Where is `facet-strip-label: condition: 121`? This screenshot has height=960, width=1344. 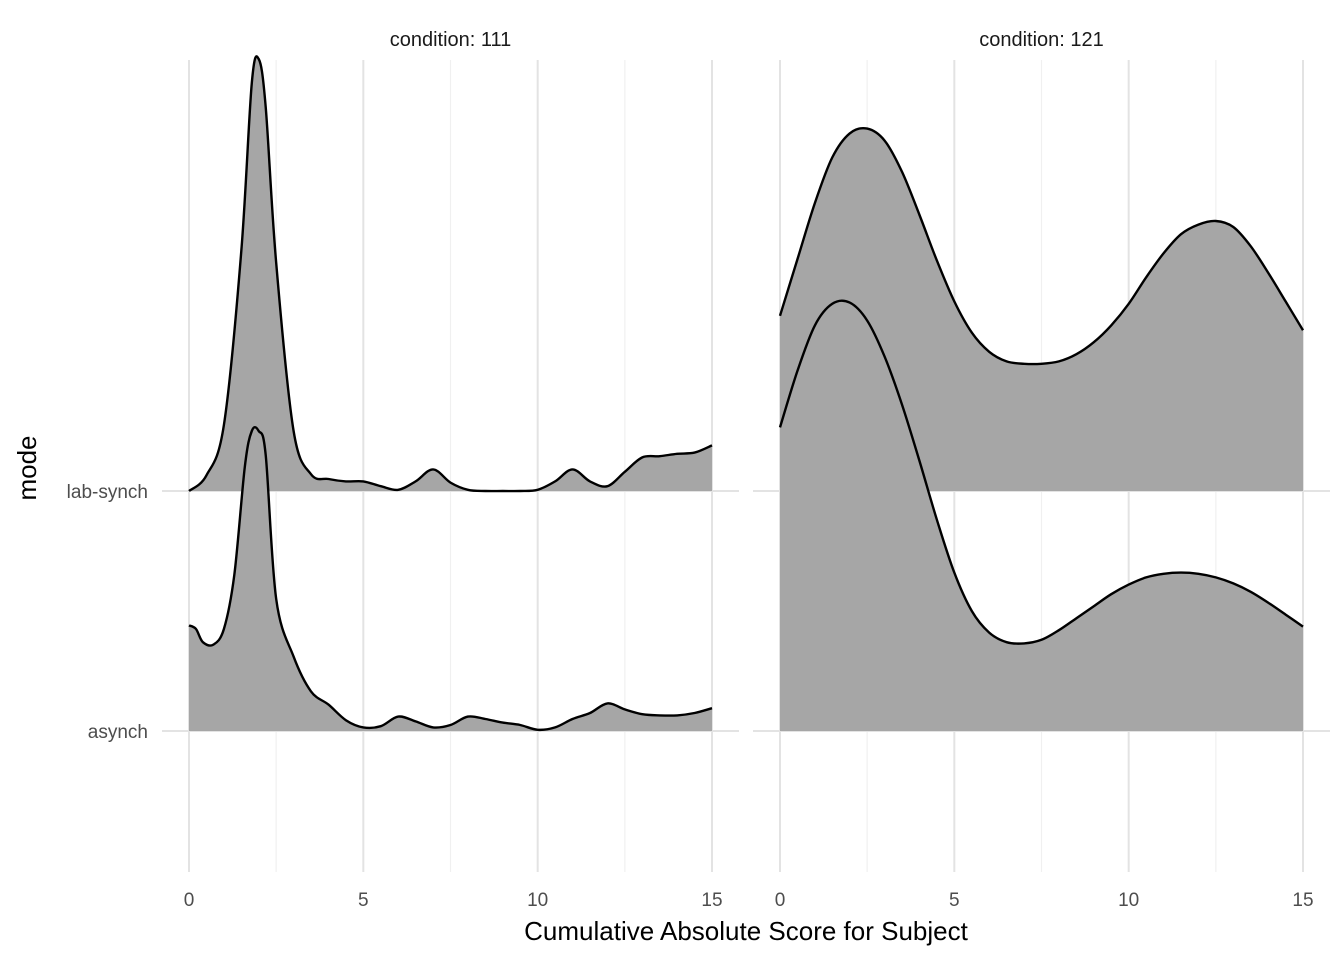
facet-strip-label: condition: 121 is located at coordinates (1041, 40).